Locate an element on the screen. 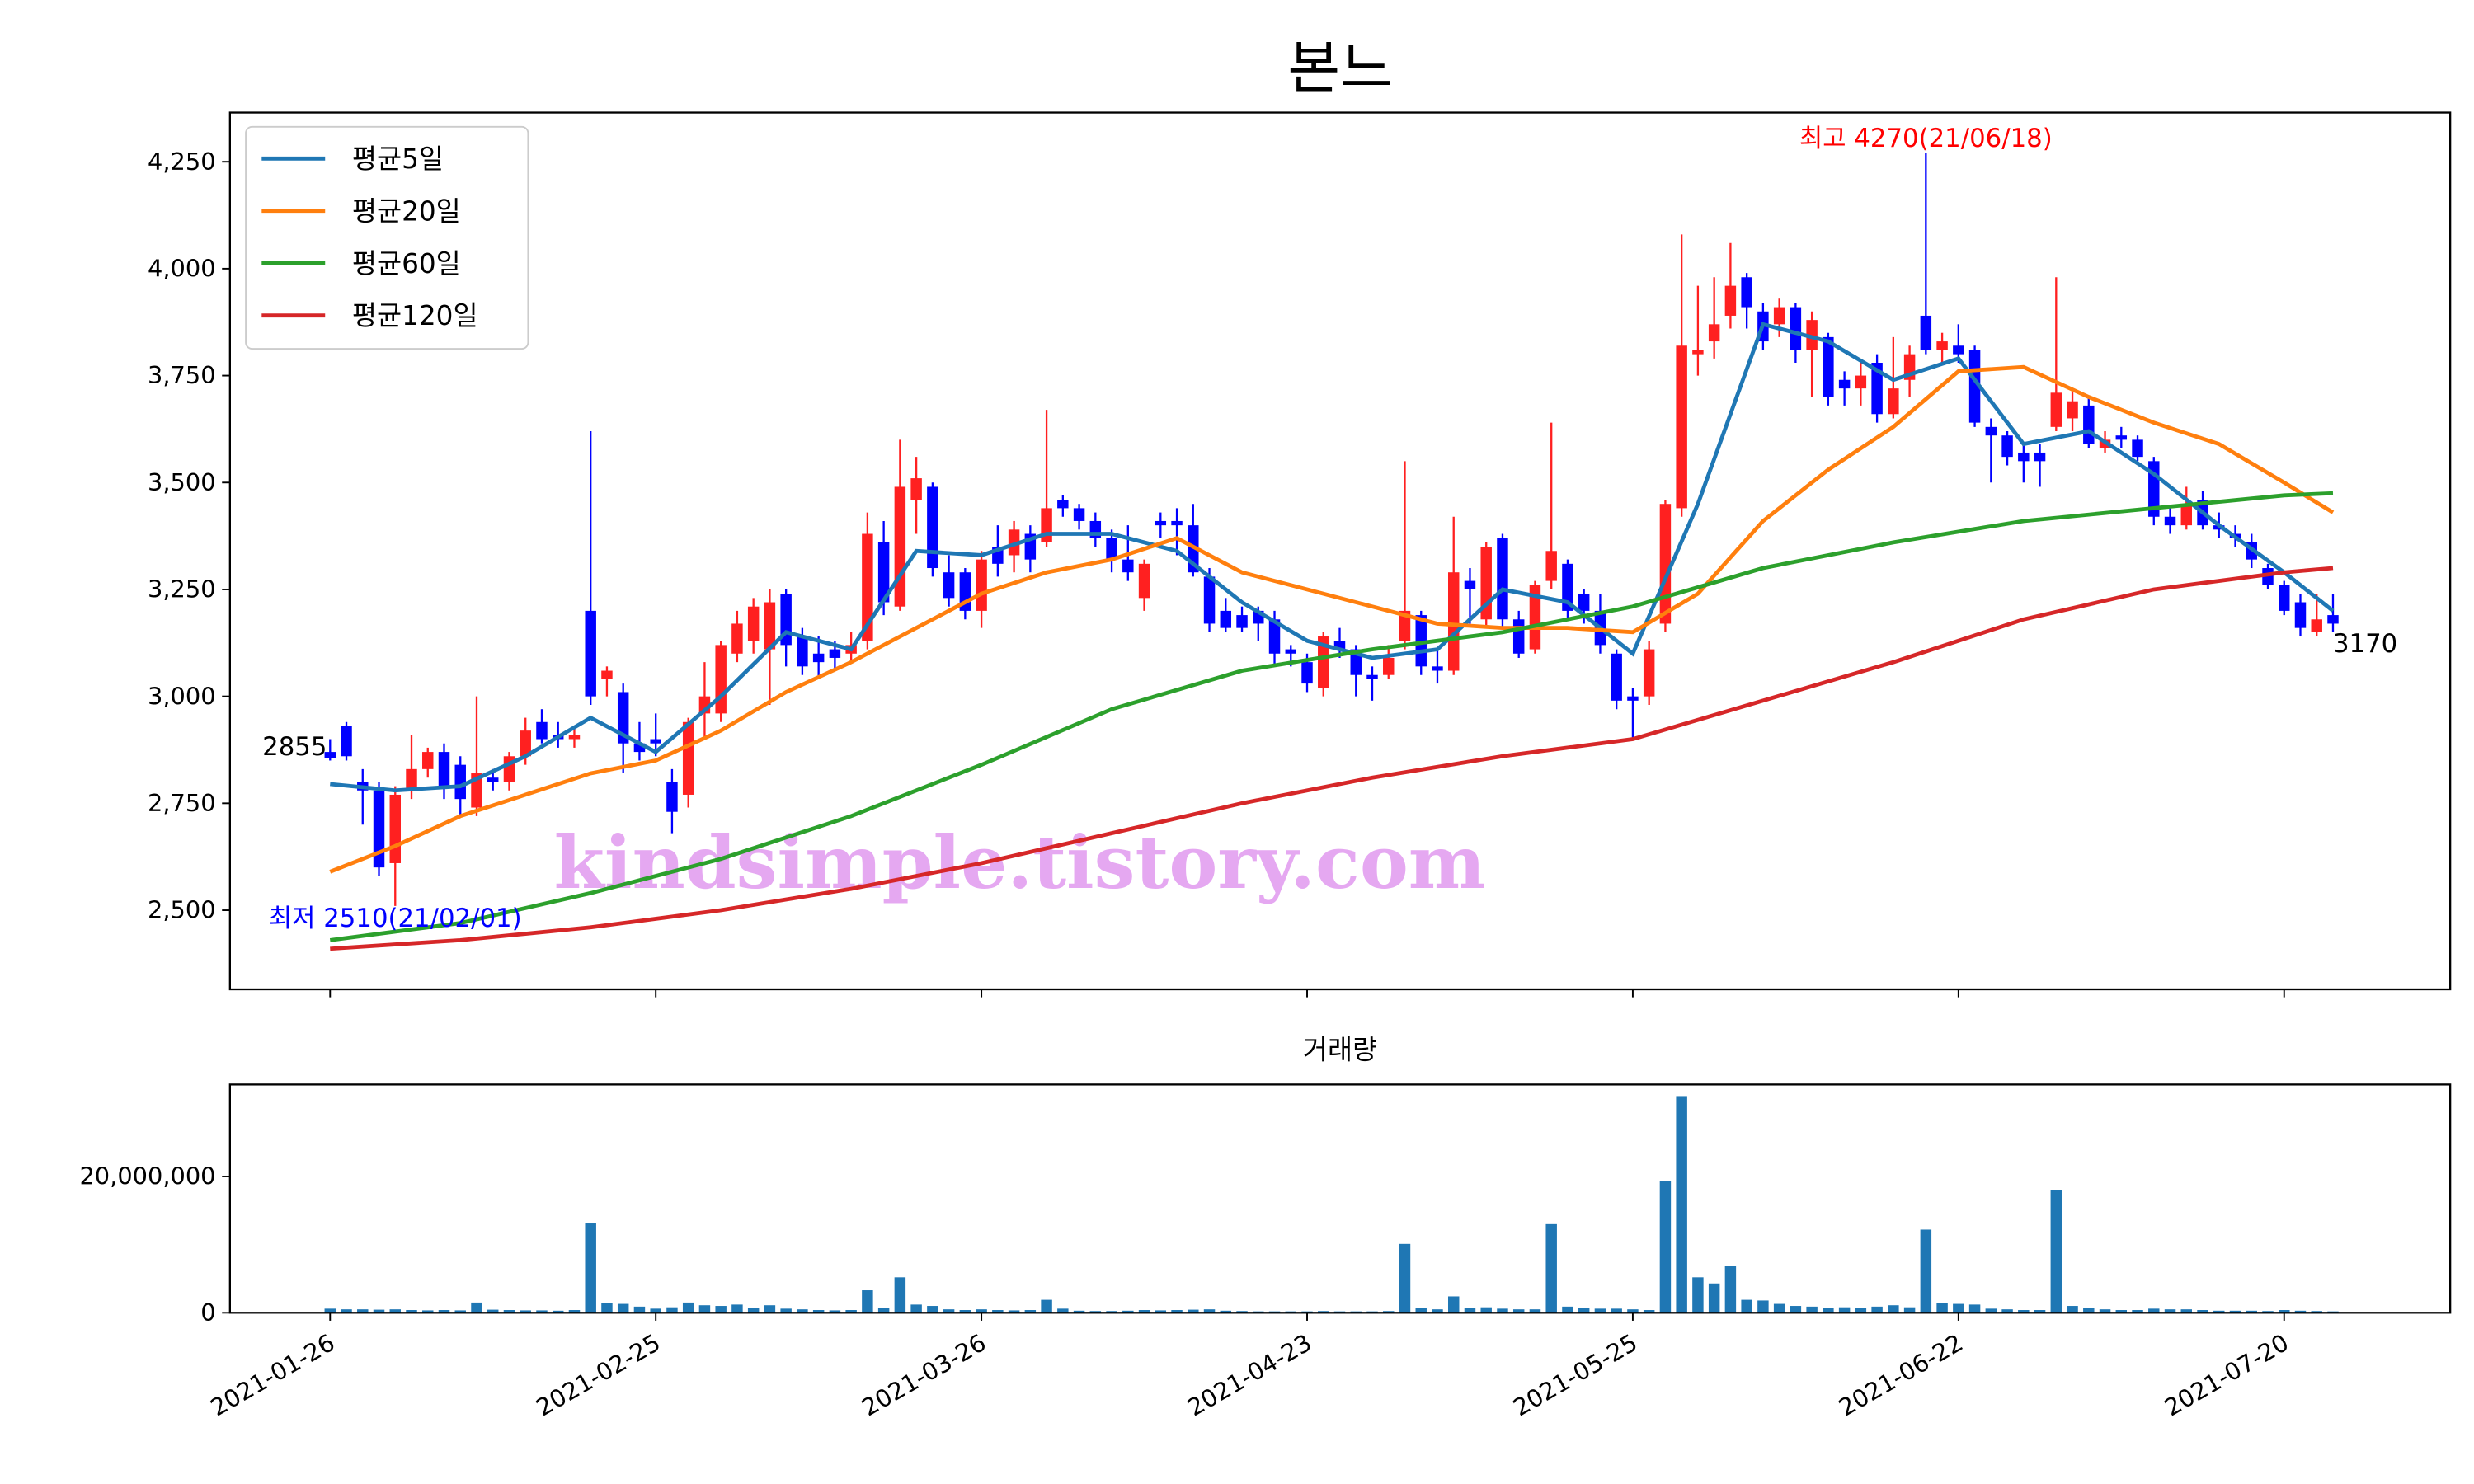 The height and width of the screenshot is (1484, 2474). legend-box is located at coordinates (387, 237).